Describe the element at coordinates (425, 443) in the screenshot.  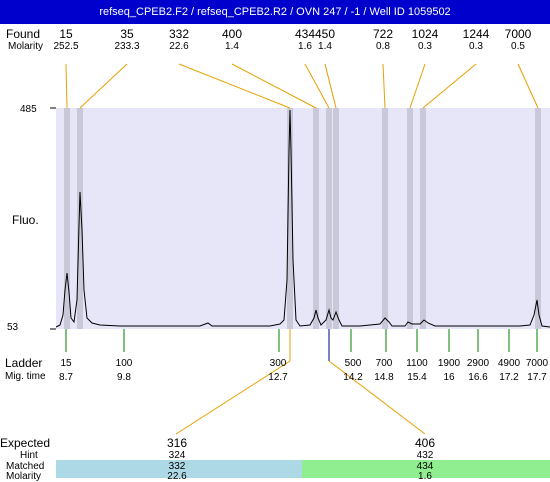
I see `expected-size-2: 406` at that location.